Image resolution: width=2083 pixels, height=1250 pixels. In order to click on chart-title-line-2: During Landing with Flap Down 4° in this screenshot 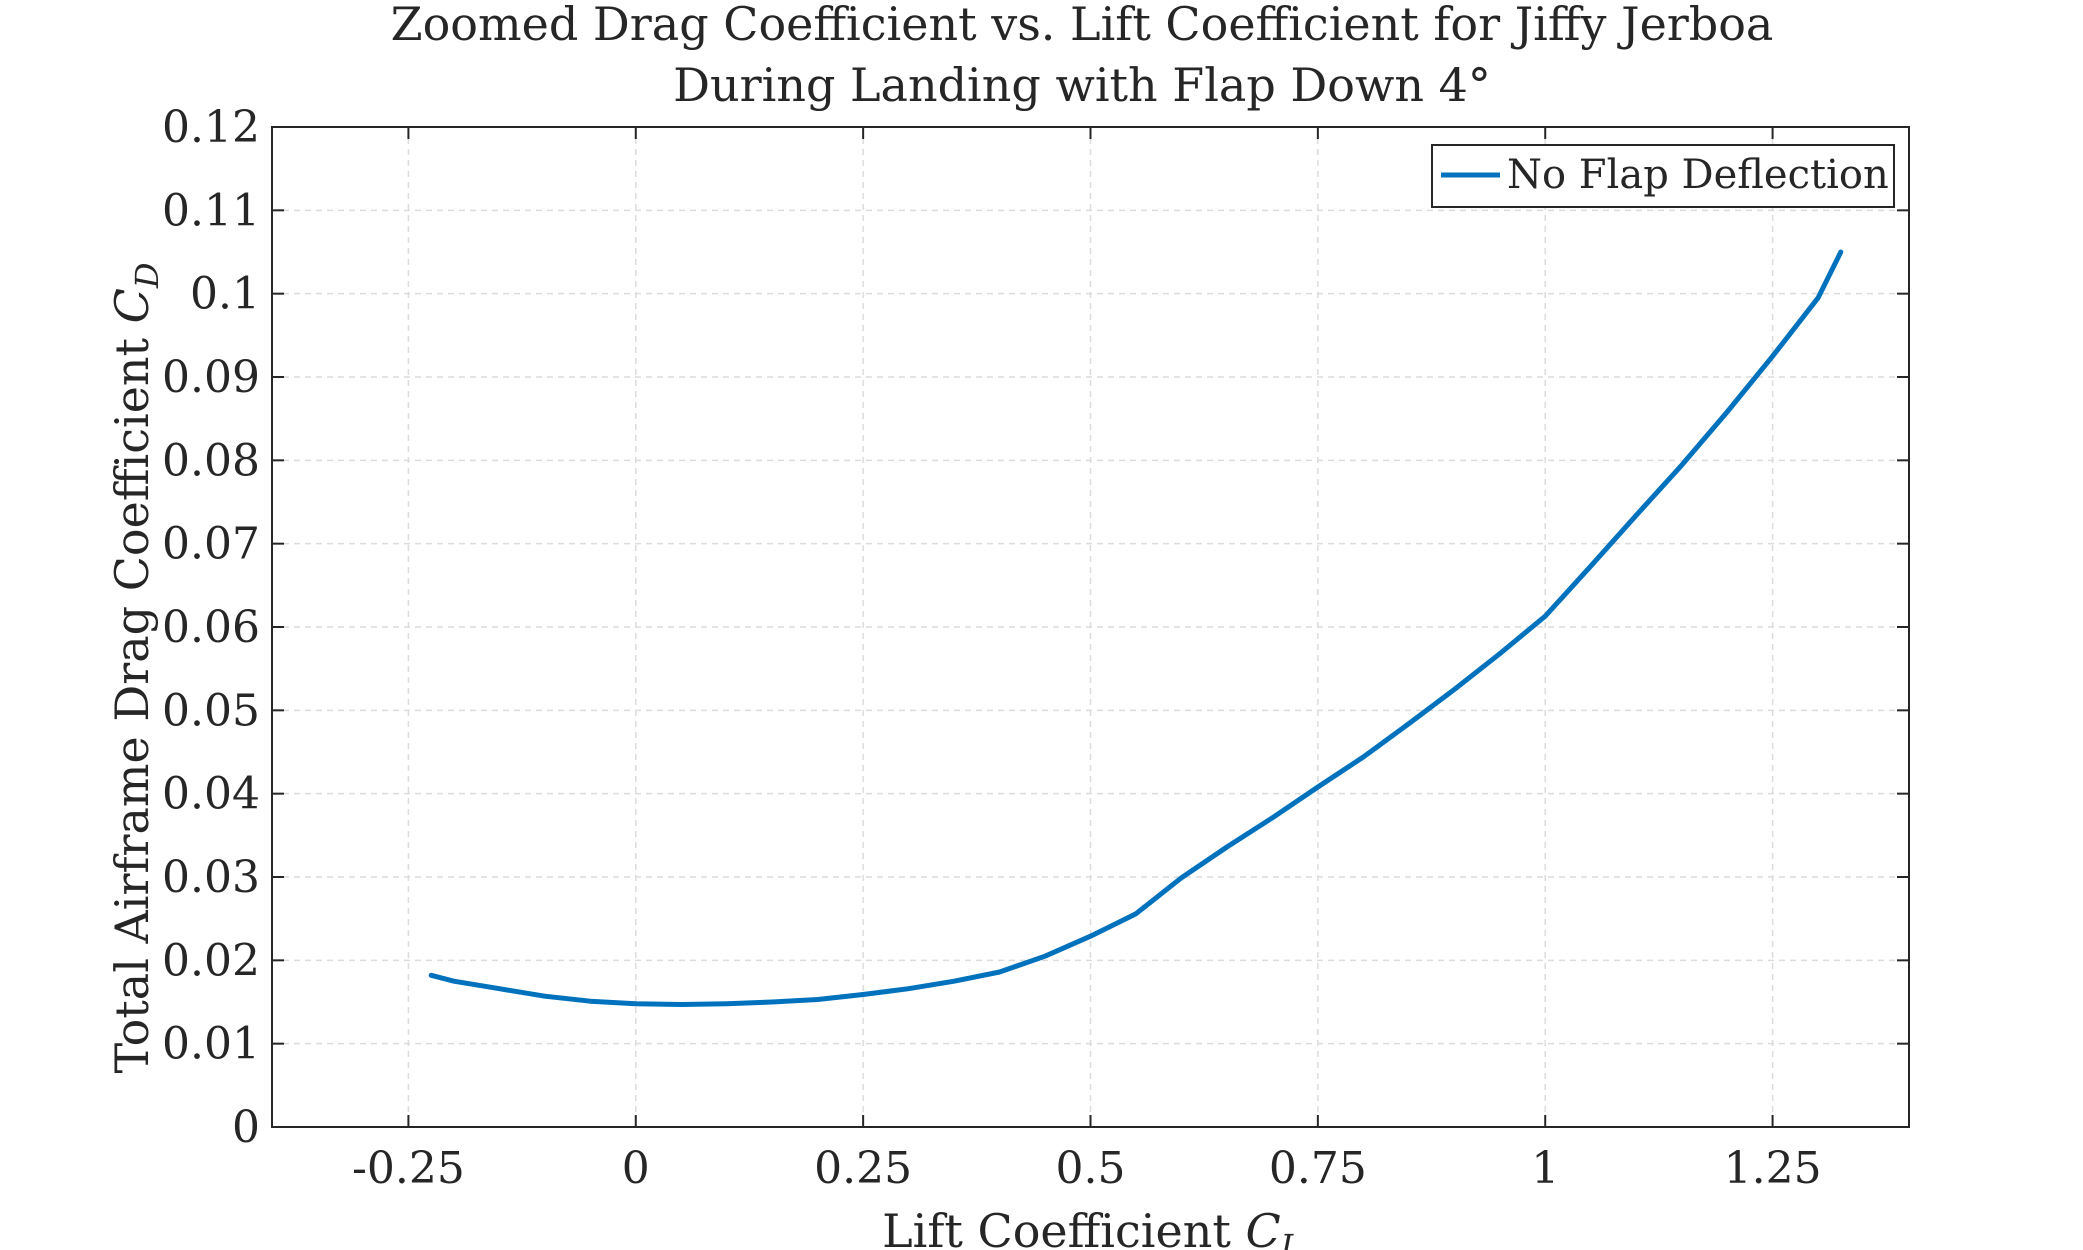, I will do `click(1082, 85)`.